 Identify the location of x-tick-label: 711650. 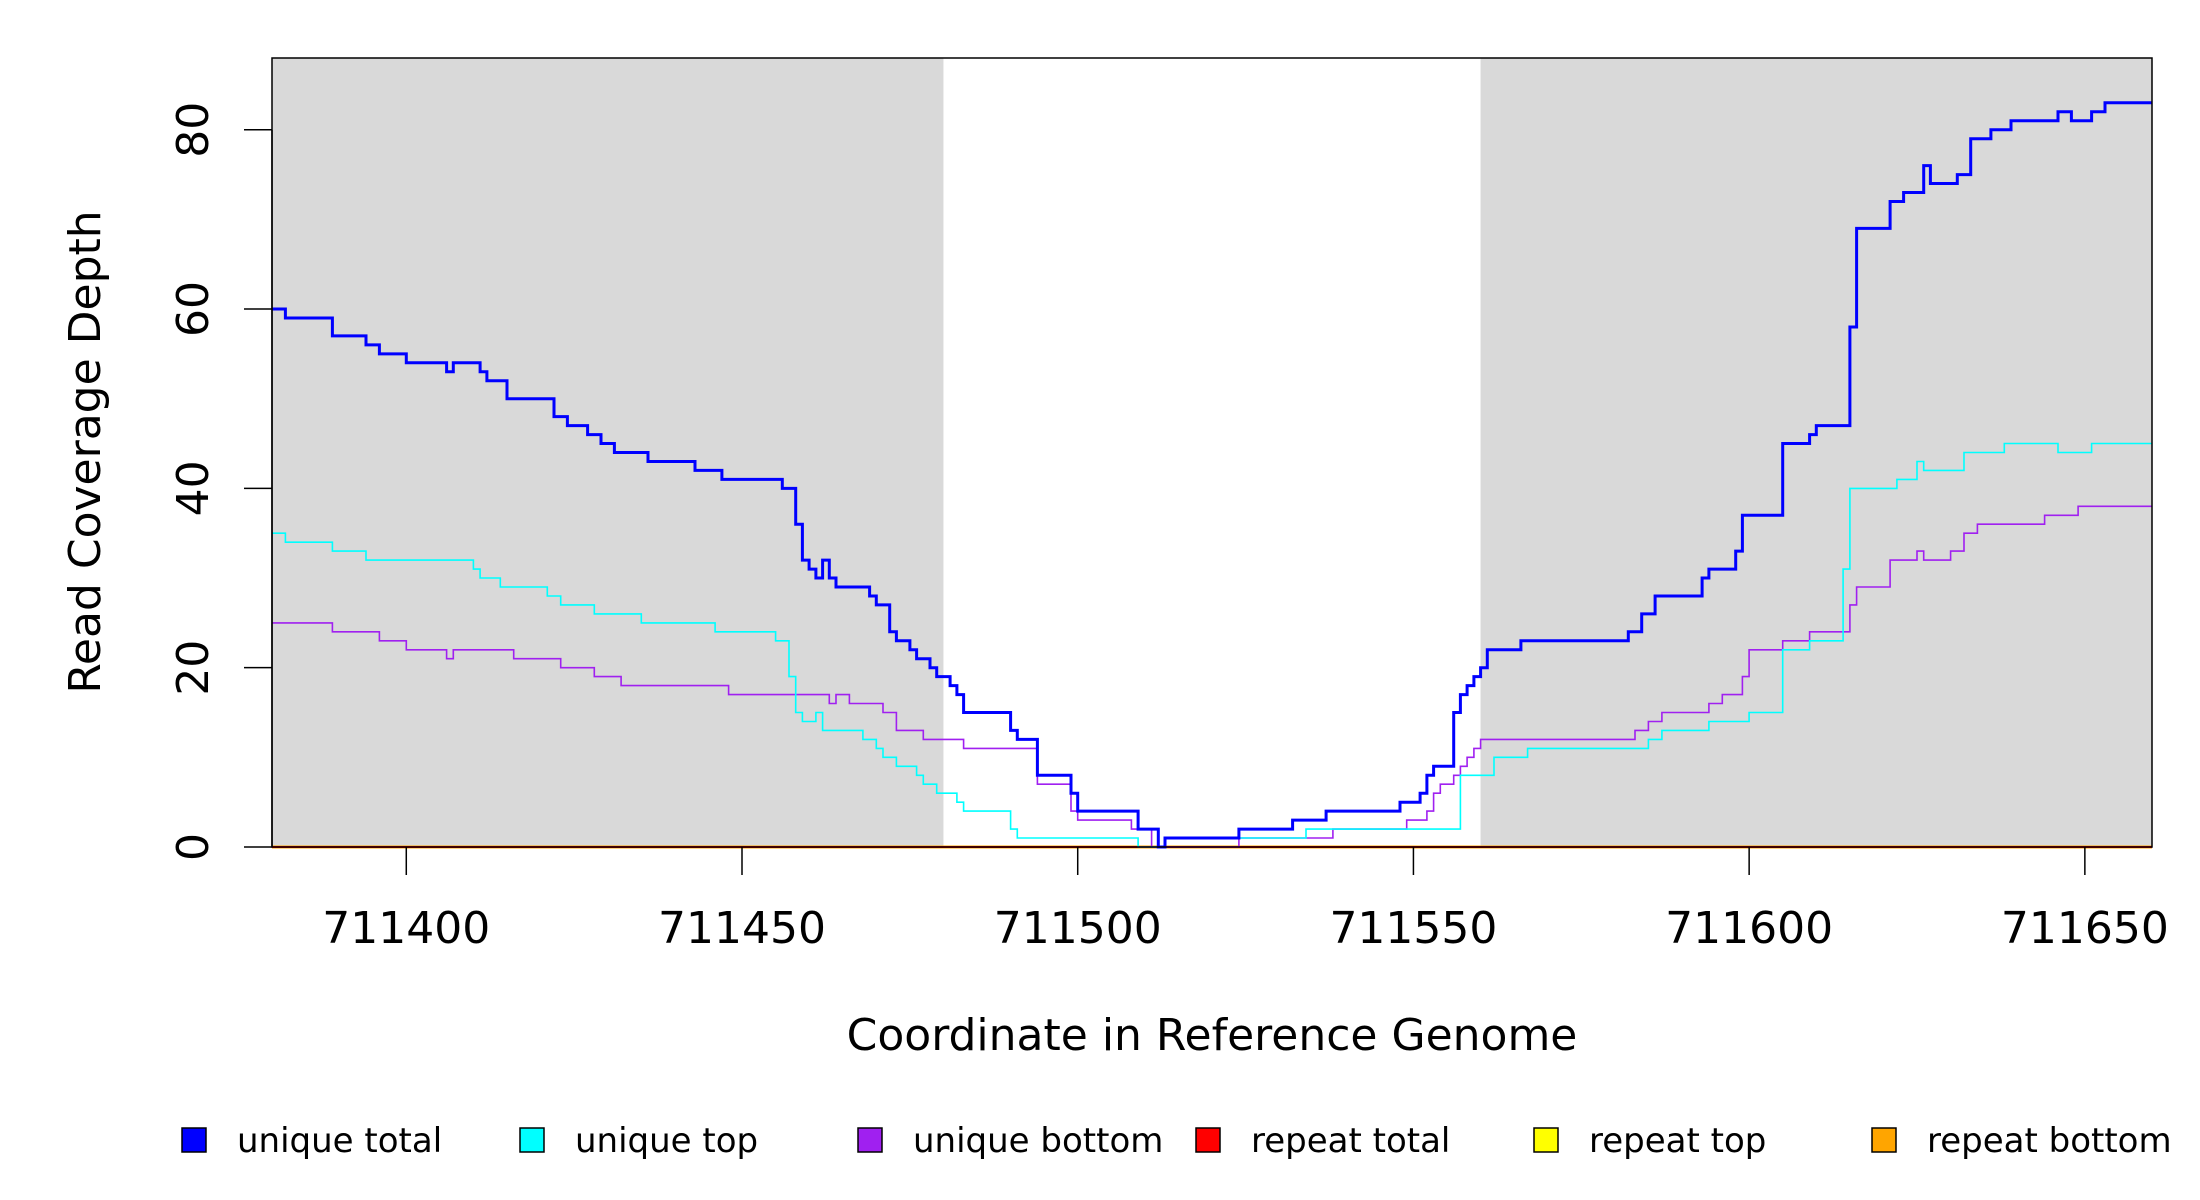
(2085, 928).